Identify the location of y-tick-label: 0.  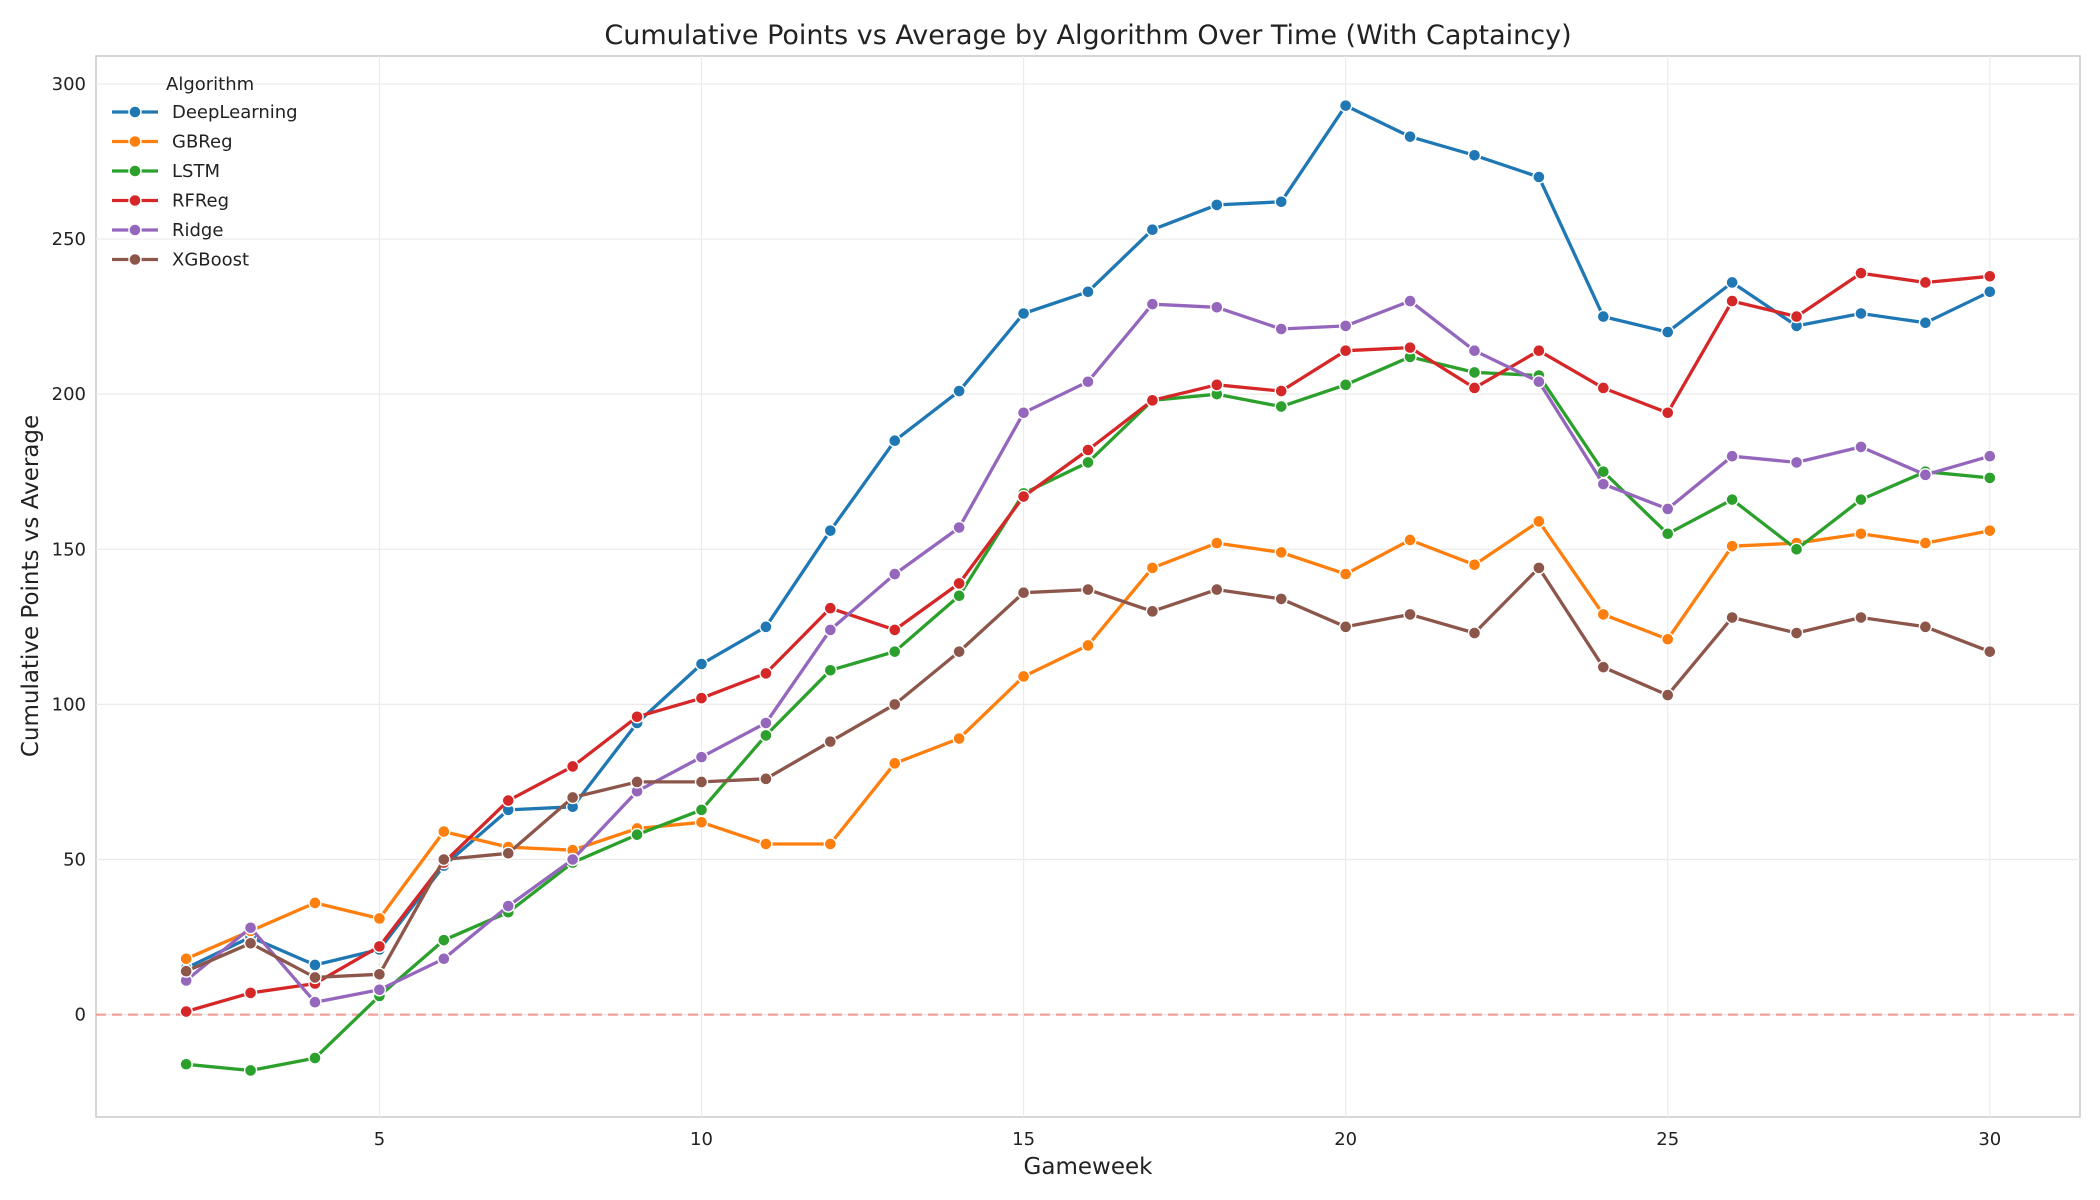
(80, 1015).